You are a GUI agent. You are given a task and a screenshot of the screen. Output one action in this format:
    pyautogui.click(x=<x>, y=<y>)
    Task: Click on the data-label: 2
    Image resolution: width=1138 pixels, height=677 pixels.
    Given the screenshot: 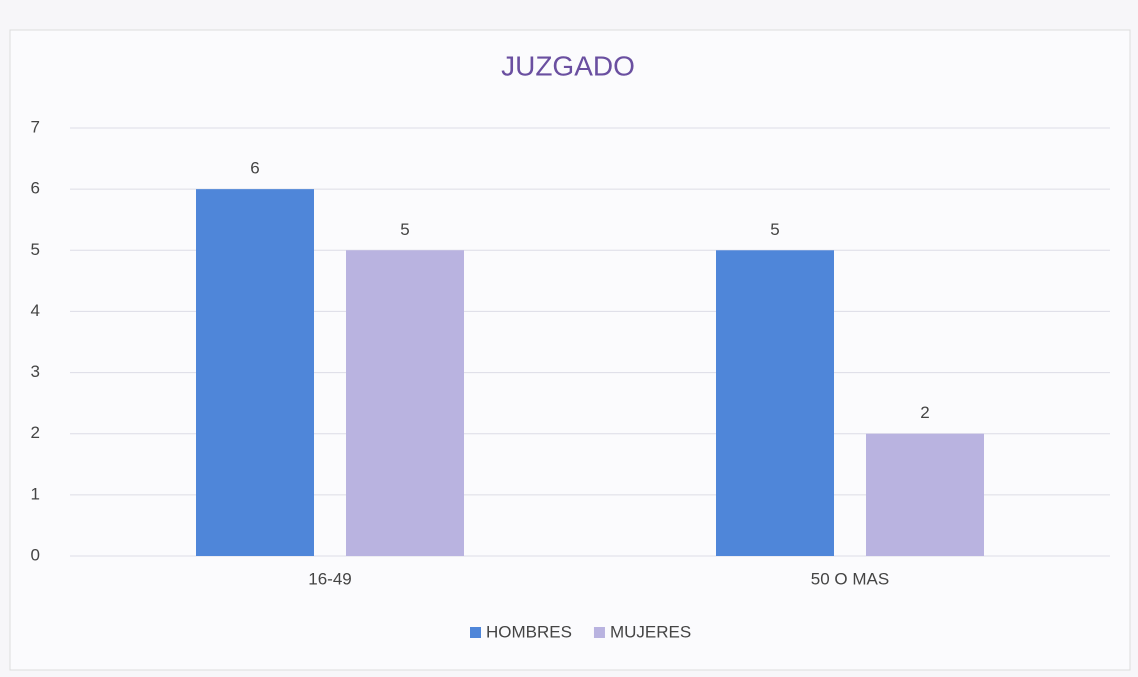 What is the action you would take?
    pyautogui.click(x=924, y=412)
    